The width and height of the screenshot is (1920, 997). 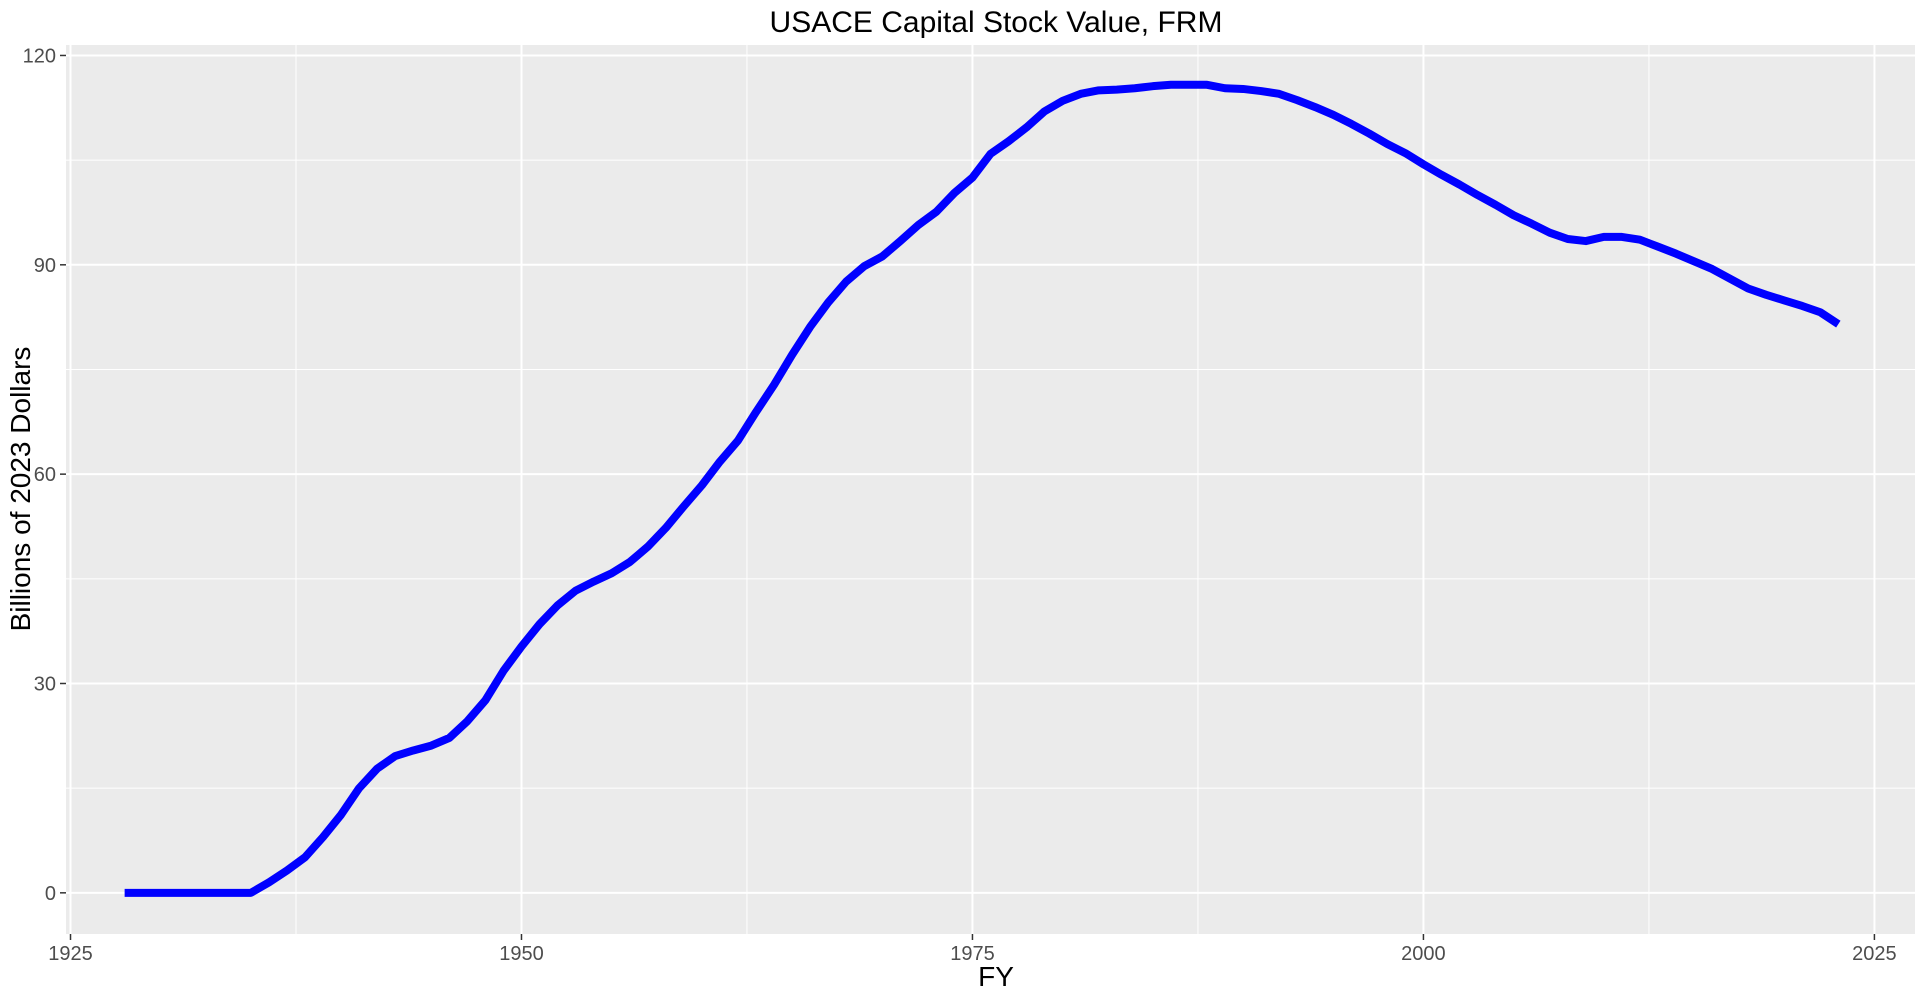 I want to click on x-tick-label: 1950, so click(x=521, y=954).